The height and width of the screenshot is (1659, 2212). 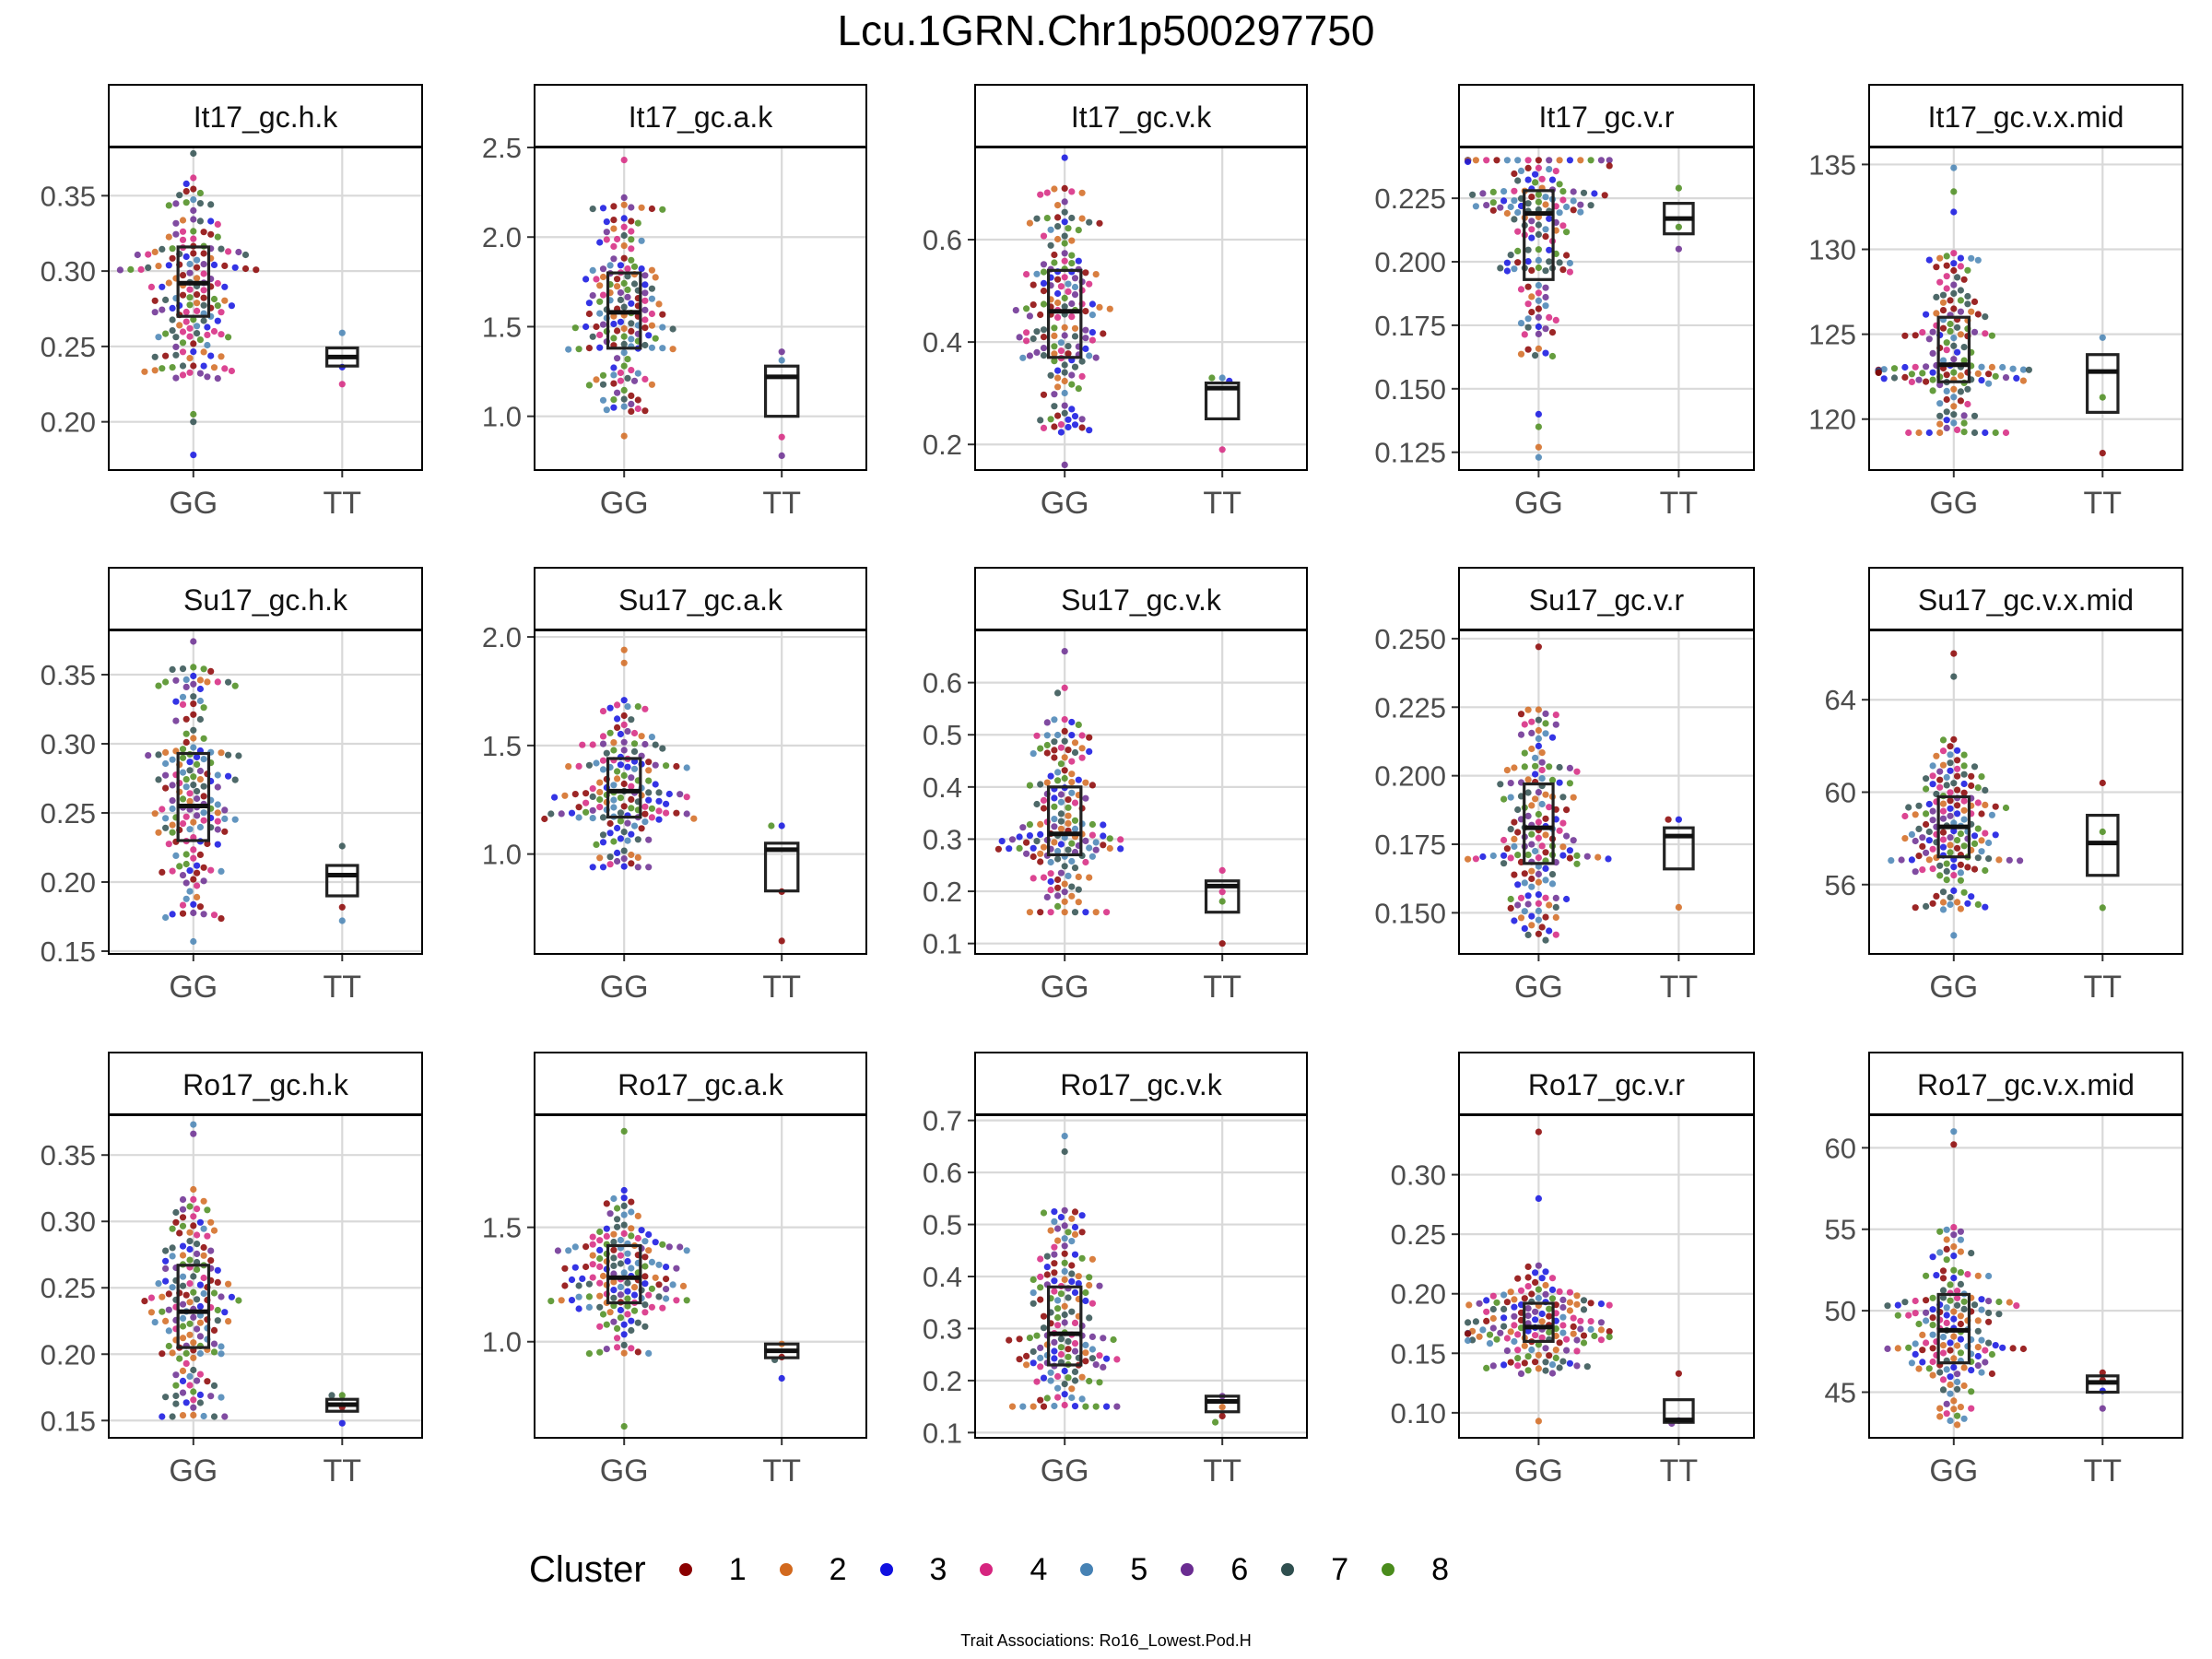 I want to click on box, so click(x=193, y=1306).